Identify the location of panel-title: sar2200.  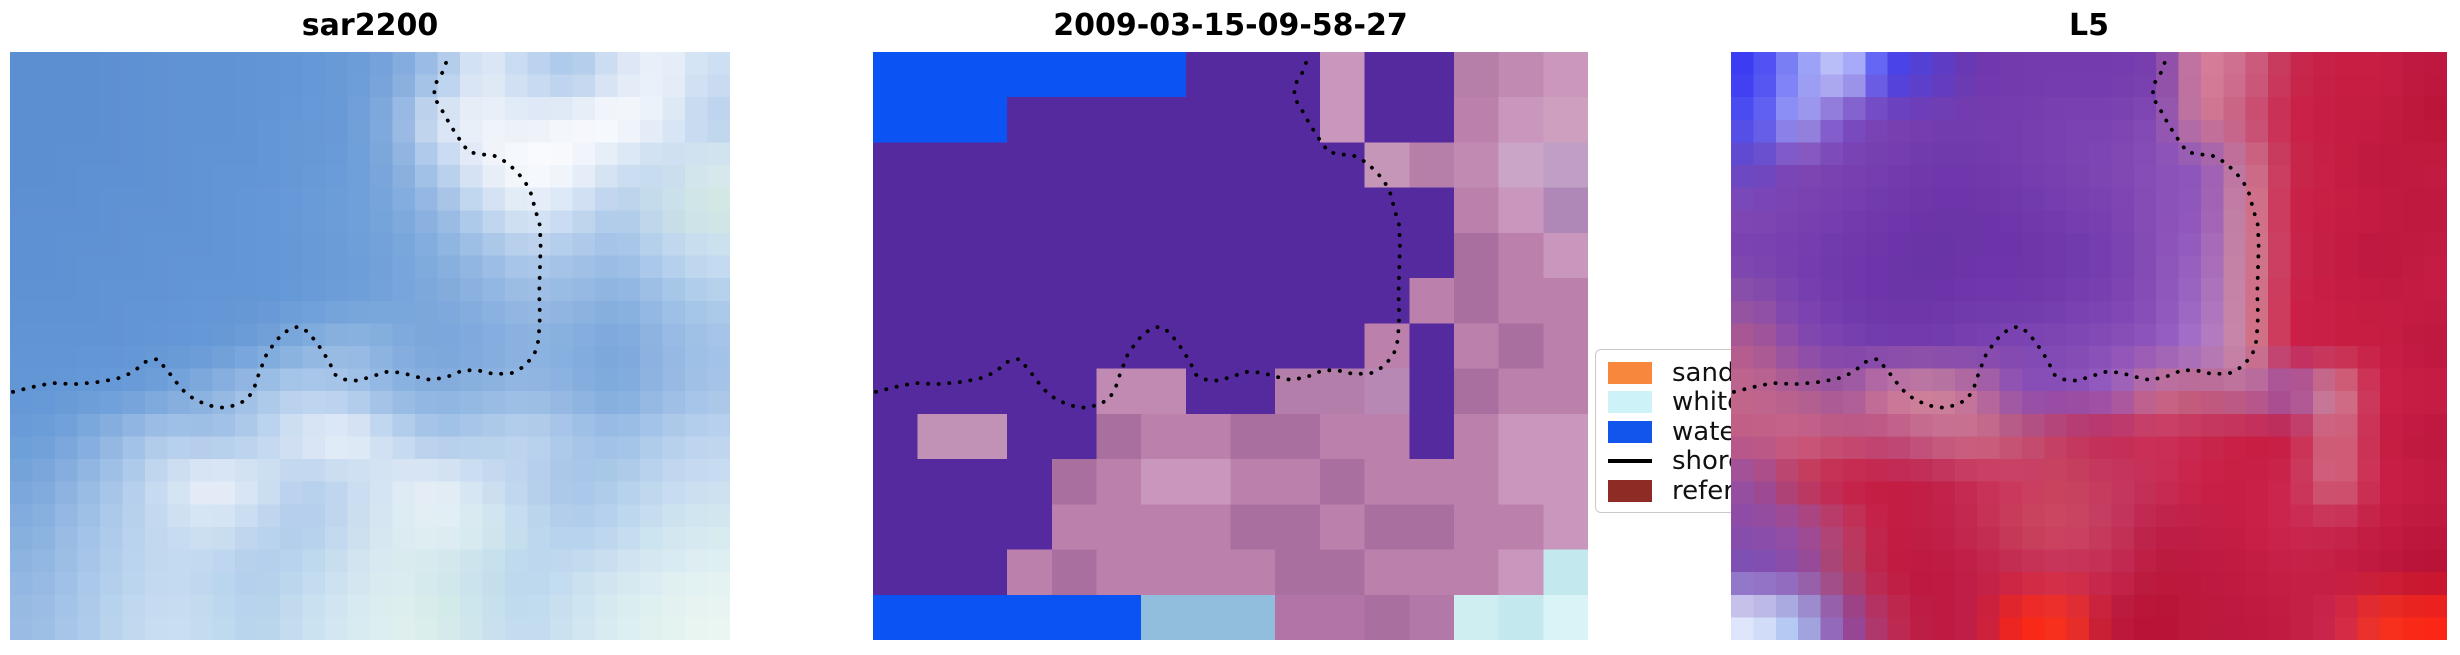
(370, 25).